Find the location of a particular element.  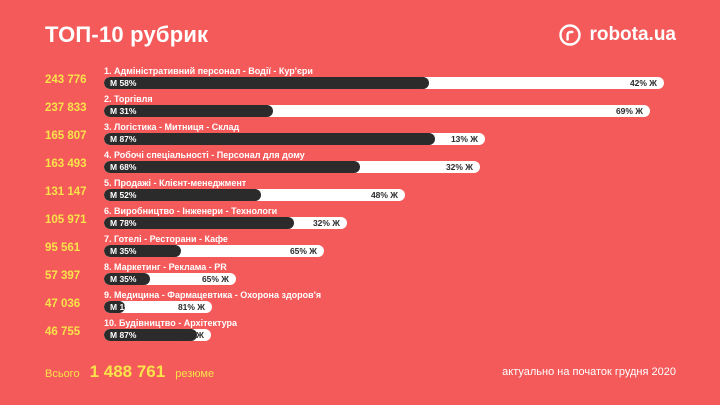

page-title: ТОП-10 рубрик is located at coordinates (127, 34).